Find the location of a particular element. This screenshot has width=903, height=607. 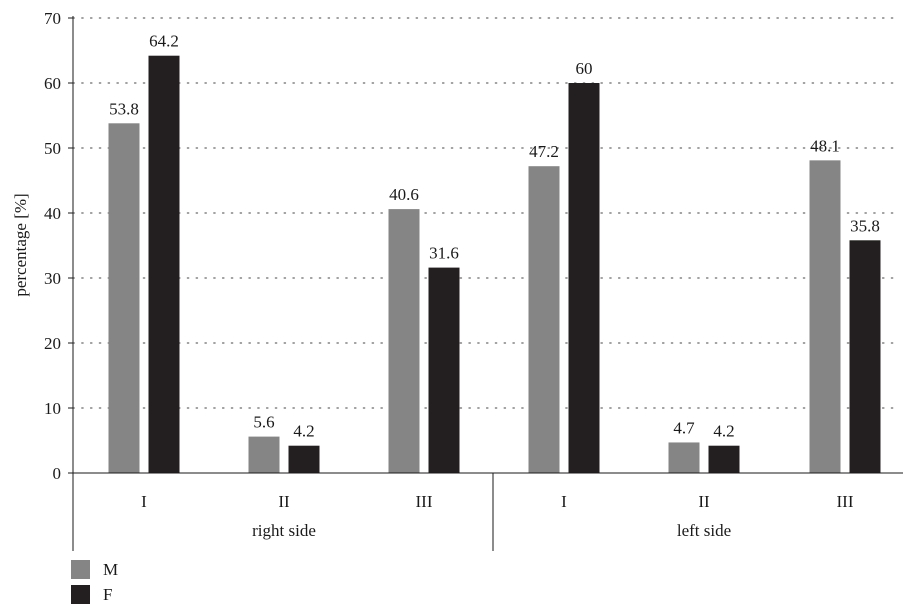

y-axis-title: percentage [%] is located at coordinates (20, 244).